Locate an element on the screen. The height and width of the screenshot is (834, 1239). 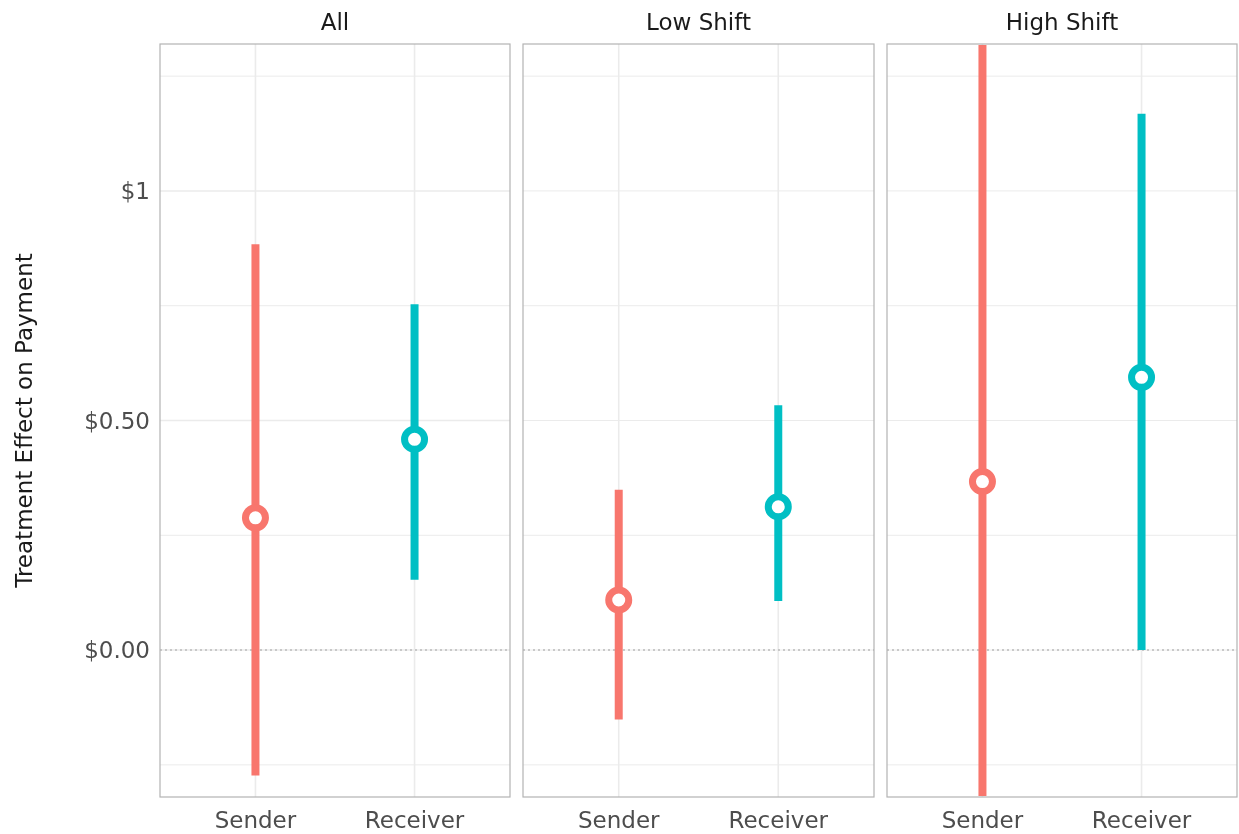
chart-title: High Shift is located at coordinates (1062, 22).